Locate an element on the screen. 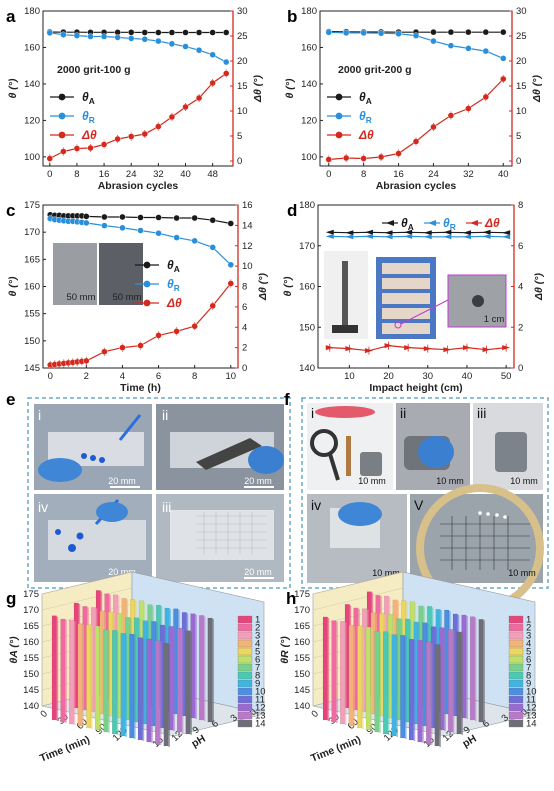 This screenshot has height=791, width=554. x-tick-label: 50 is located at coordinates (506, 376).